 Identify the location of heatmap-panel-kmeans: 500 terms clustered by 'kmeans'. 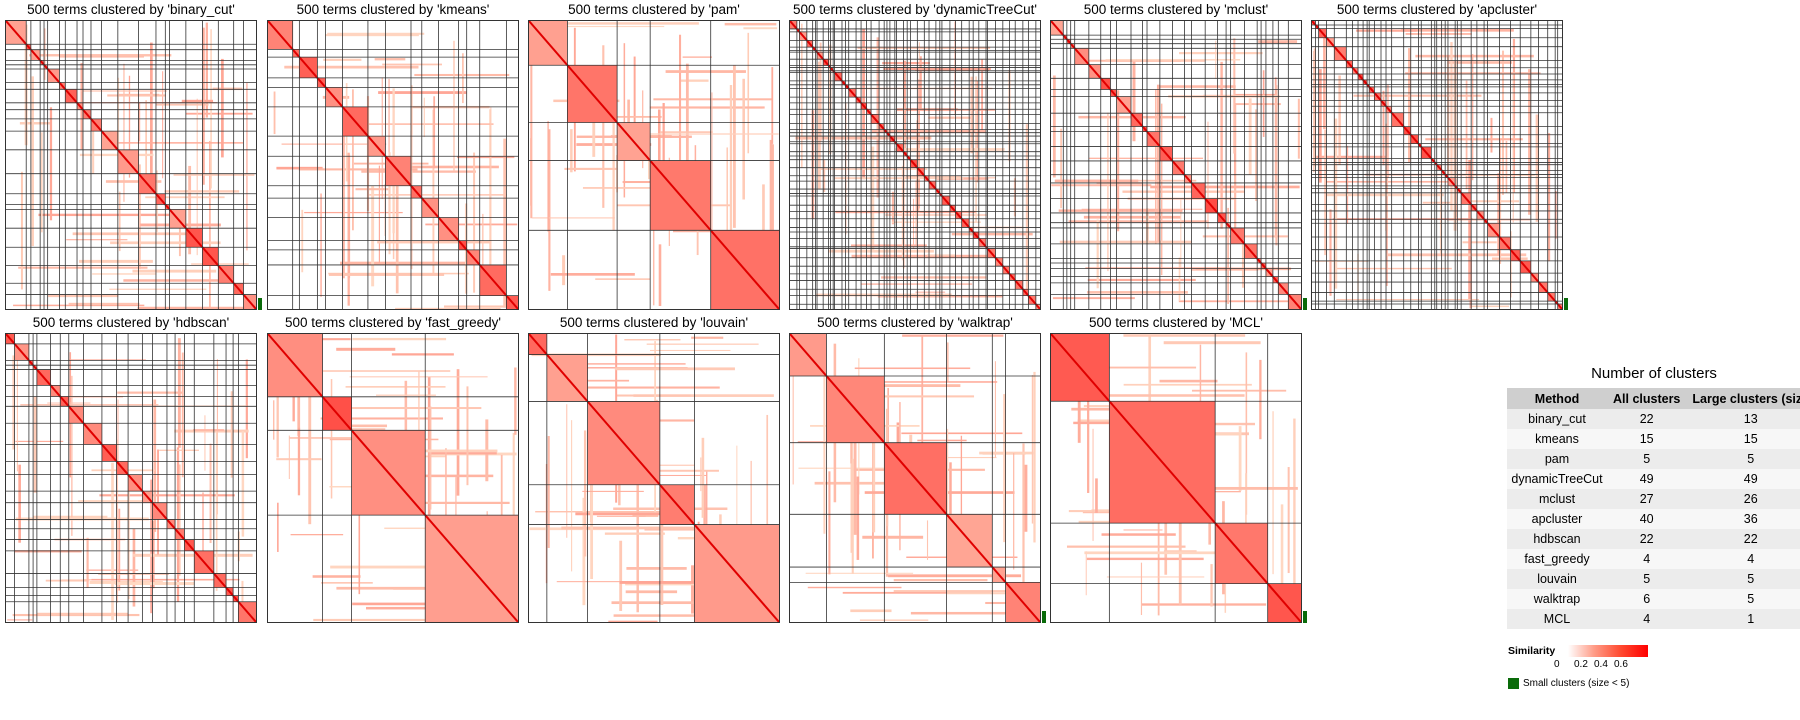
(393, 155).